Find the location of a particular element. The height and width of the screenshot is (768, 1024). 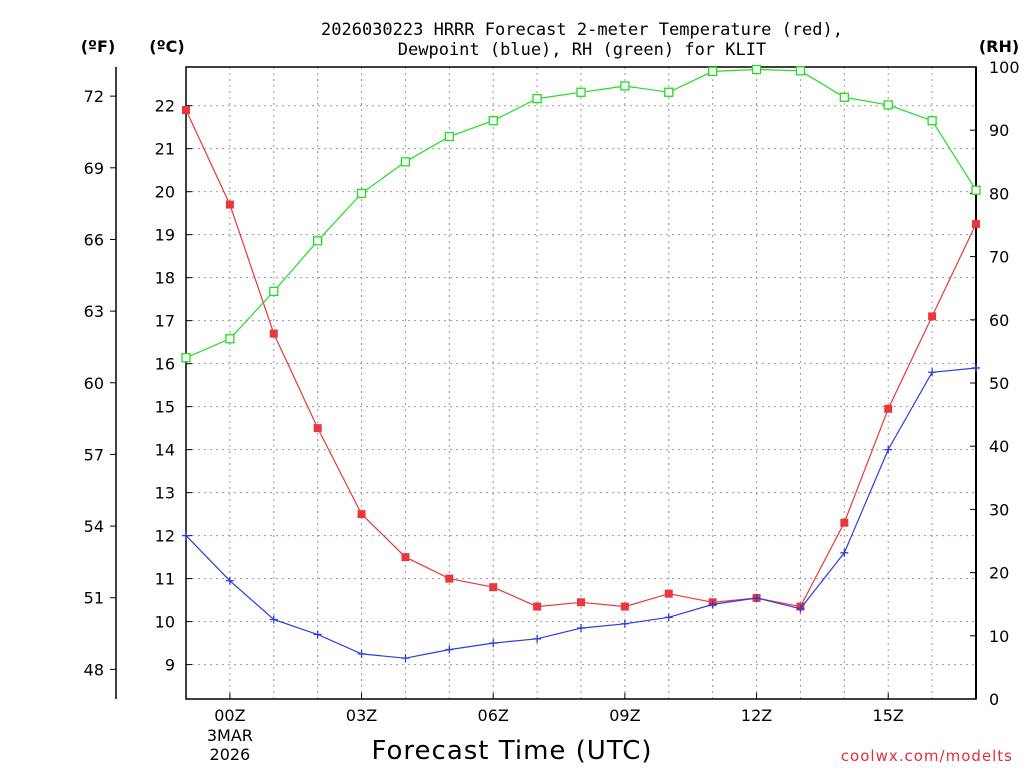

fahrenheit-tick-label: 72 is located at coordinates (94, 96).